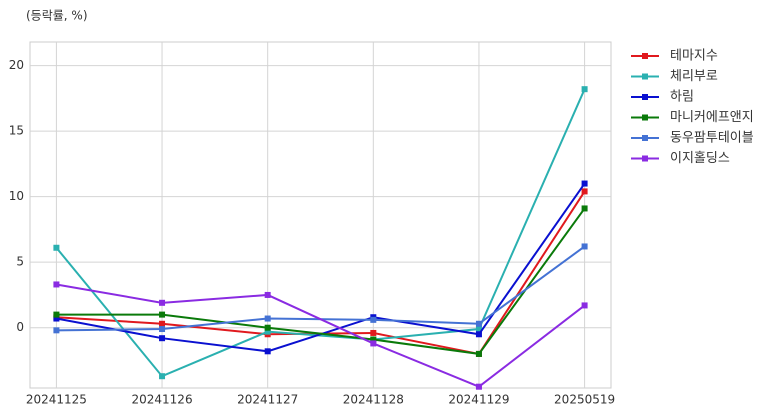 Image resolution: width=782 pixels, height=416 pixels. Describe the element at coordinates (56, 400) in the screenshot. I see `x-tick-label: 20241125` at that location.